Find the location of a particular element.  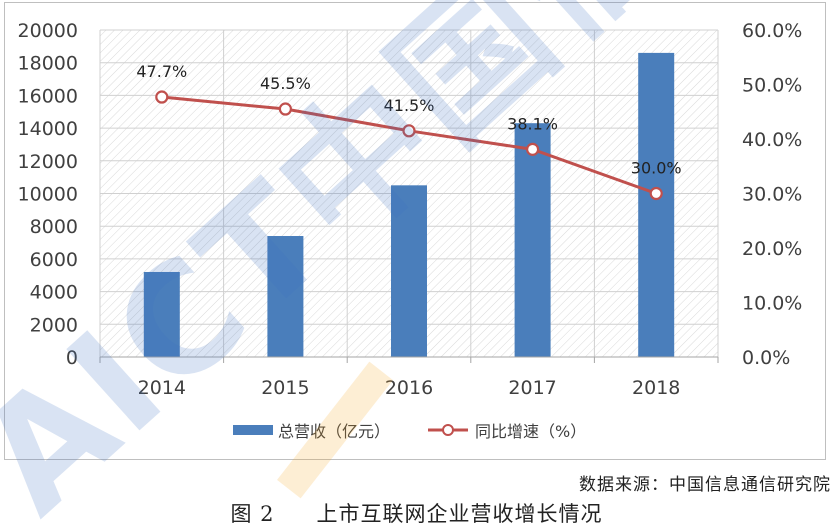

y-left-tick-label: 8000 is located at coordinates (54, 227).